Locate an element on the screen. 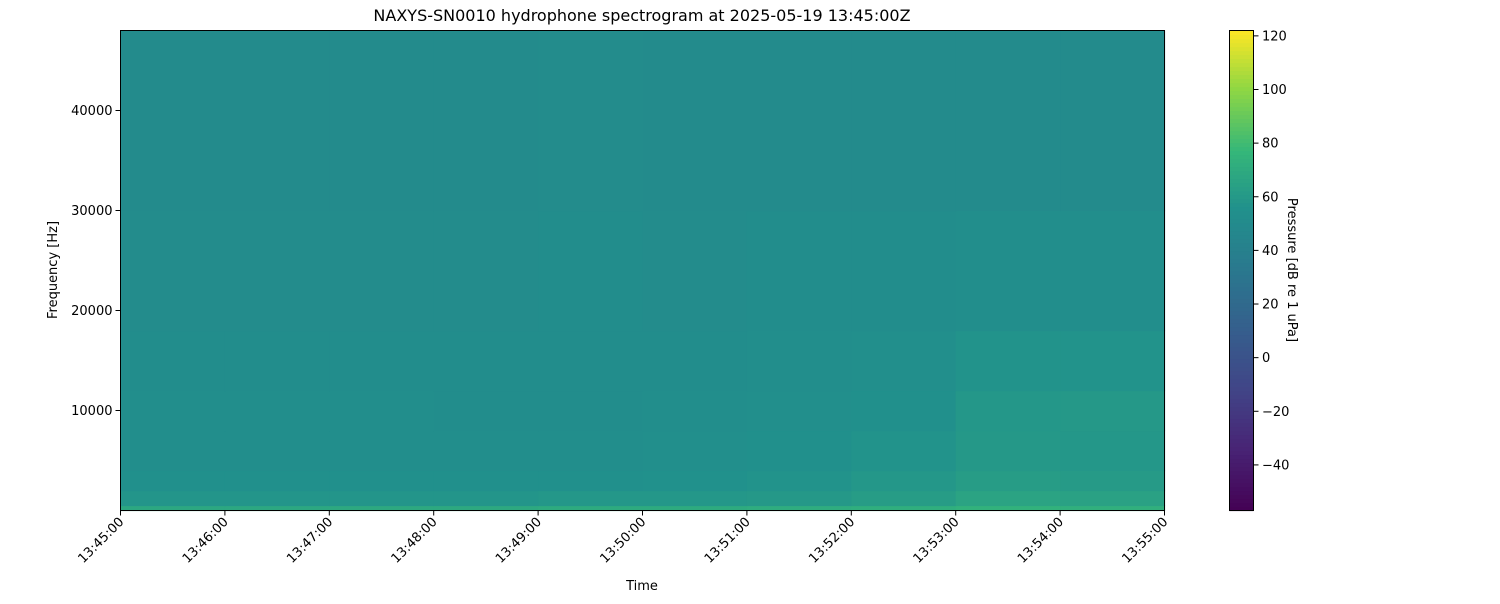 Image resolution: width=1500 pixels, height=604 pixels. colorbar-frame is located at coordinates (1241, 270).